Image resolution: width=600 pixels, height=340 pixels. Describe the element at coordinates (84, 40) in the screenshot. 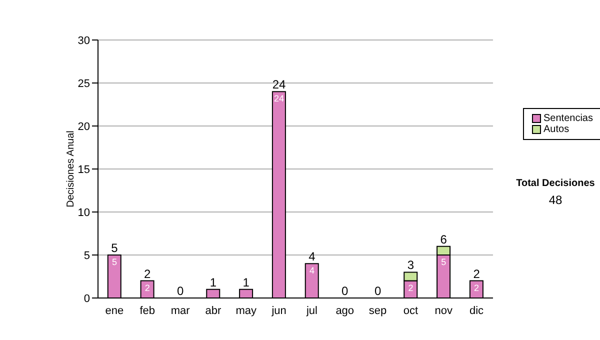

I see `y-tick-label: 30` at that location.